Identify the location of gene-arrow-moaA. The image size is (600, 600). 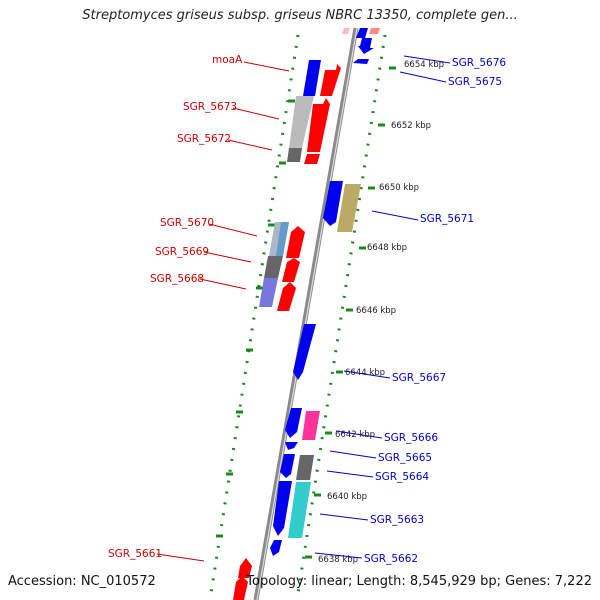
(330, 80).